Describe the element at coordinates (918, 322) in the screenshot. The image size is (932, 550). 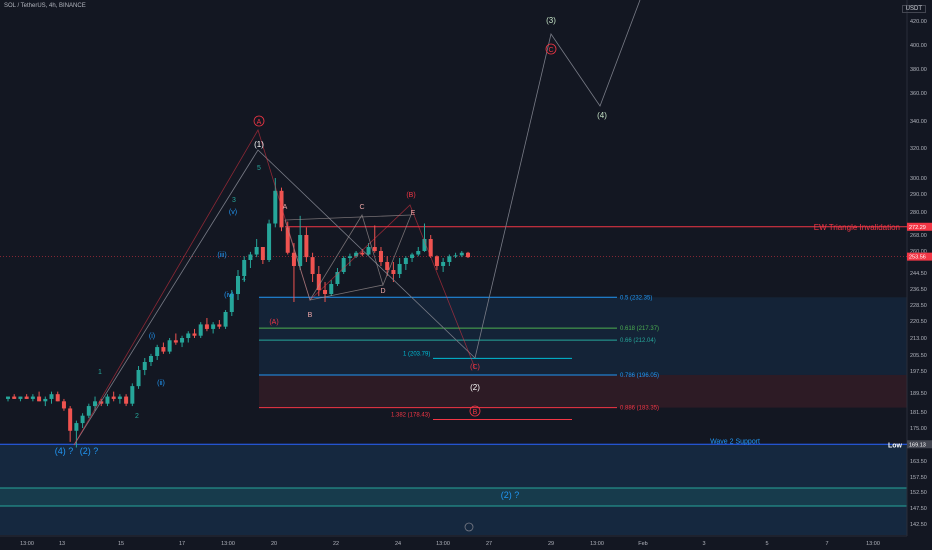
I see `y-tick: 220.50` at that location.